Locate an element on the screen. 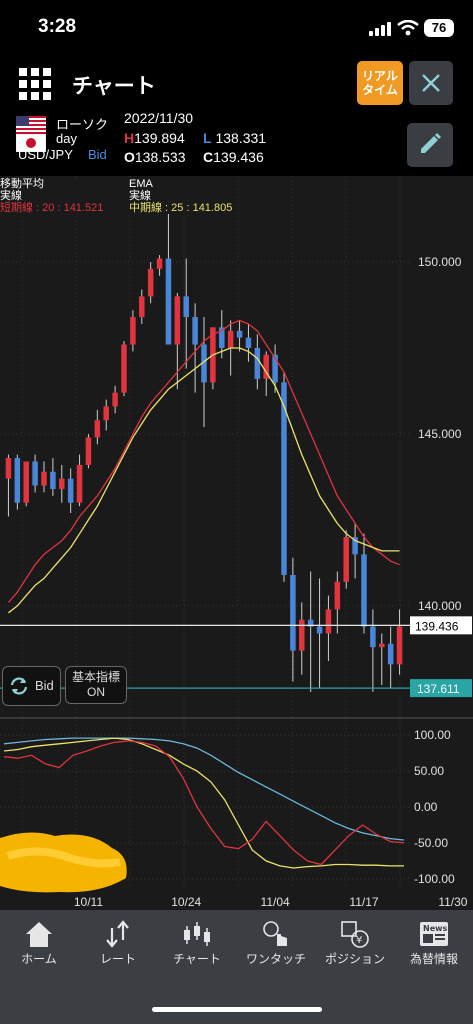  ema-title: EMA is located at coordinates (141, 184).